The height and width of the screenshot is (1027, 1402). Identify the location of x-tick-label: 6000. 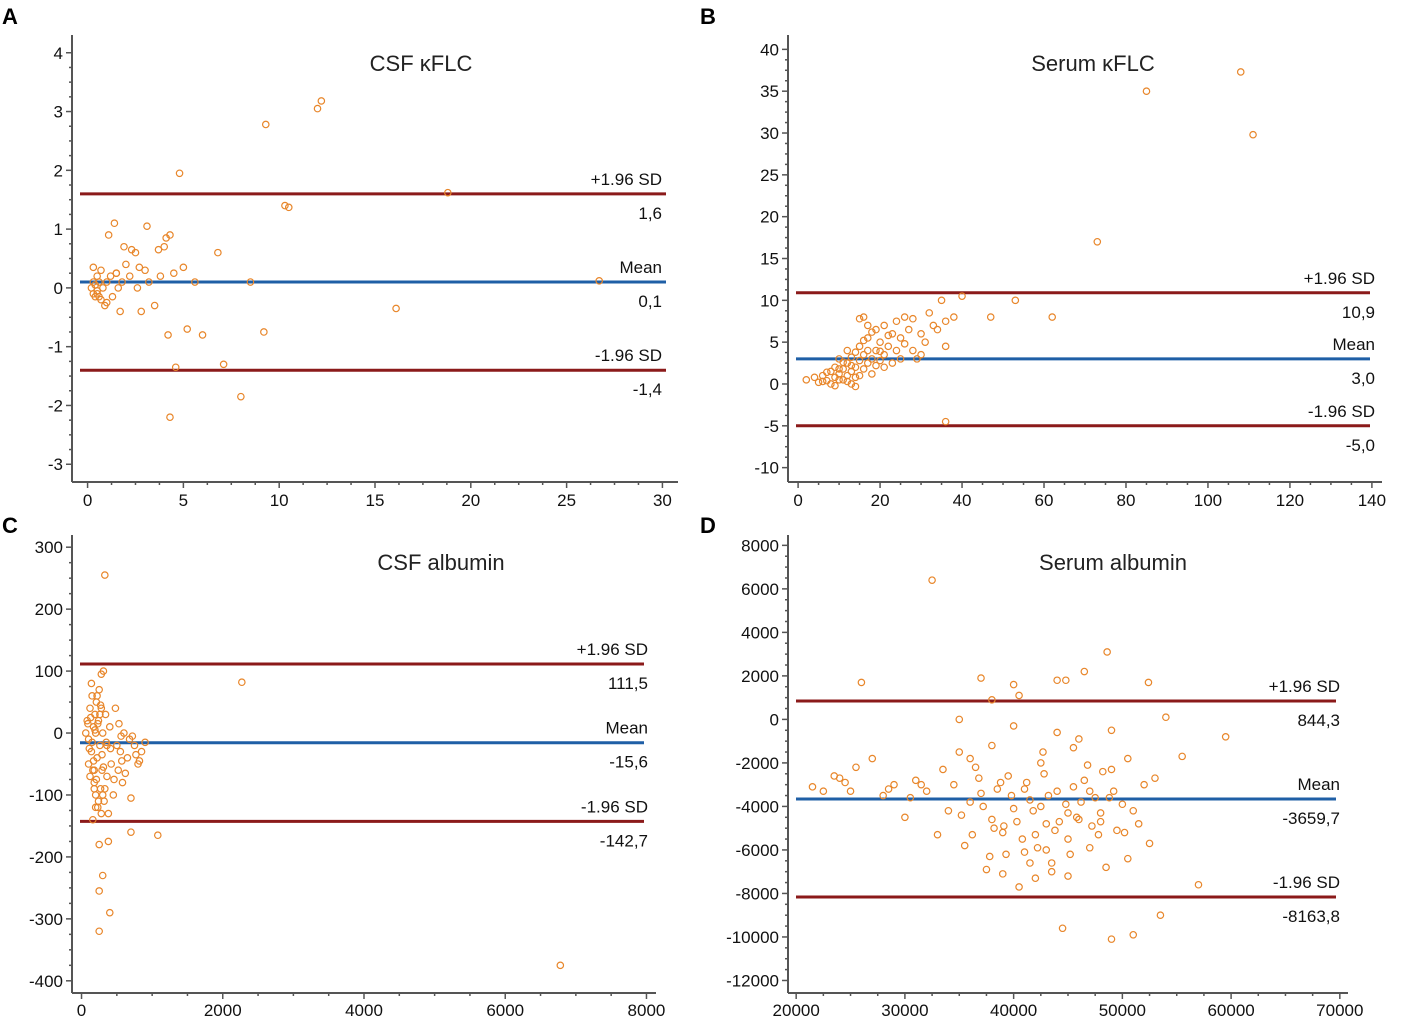
(505, 1010).